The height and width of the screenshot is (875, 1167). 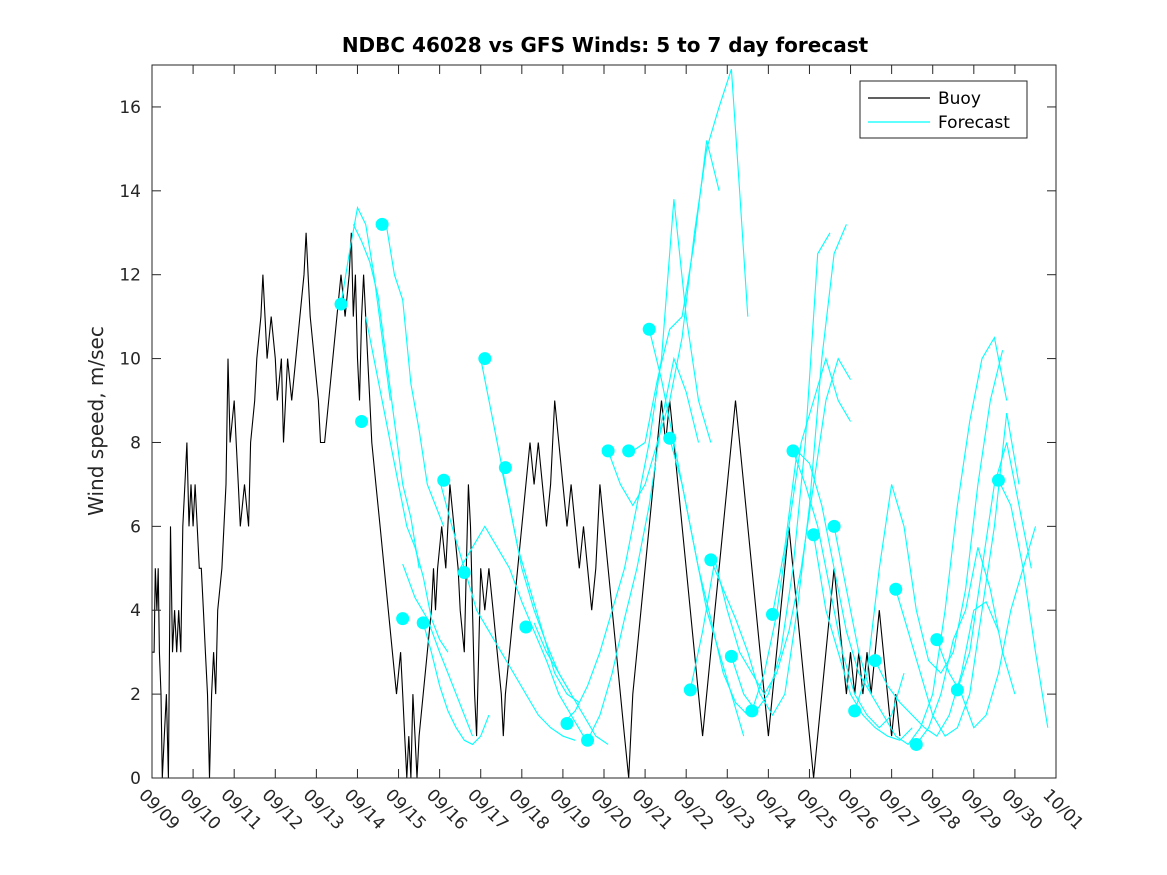 What do you see at coordinates (135, 779) in the screenshot?
I see `y-tick-label: 0` at bounding box center [135, 779].